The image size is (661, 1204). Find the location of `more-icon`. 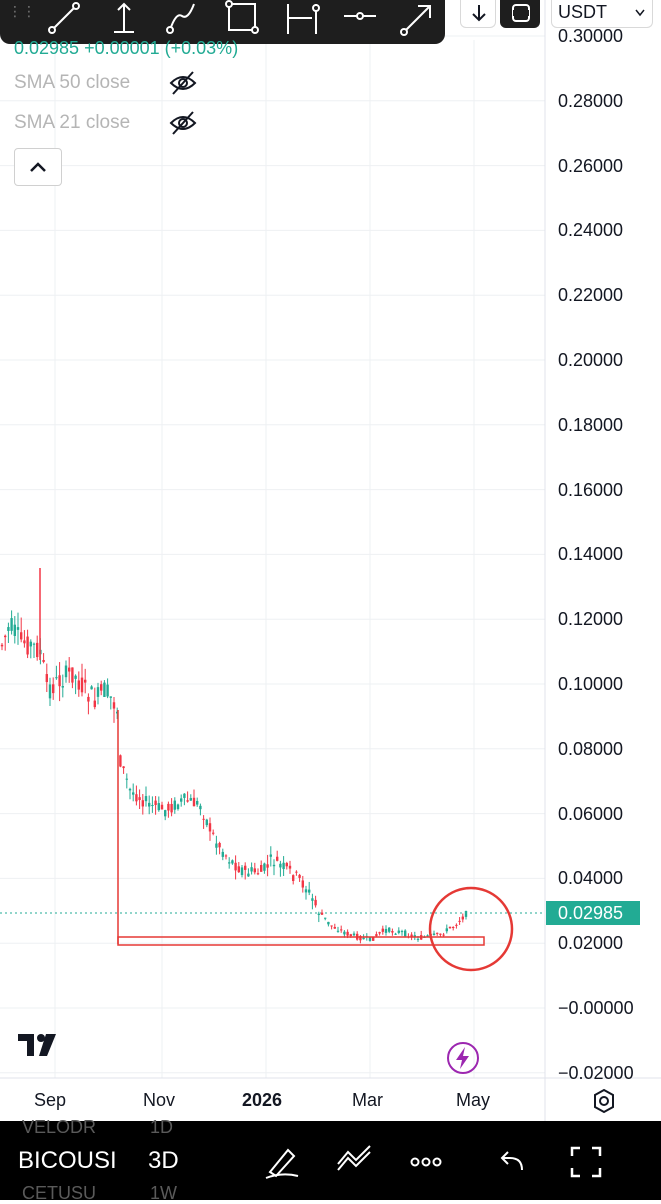

more-icon is located at coordinates (426, 1162).